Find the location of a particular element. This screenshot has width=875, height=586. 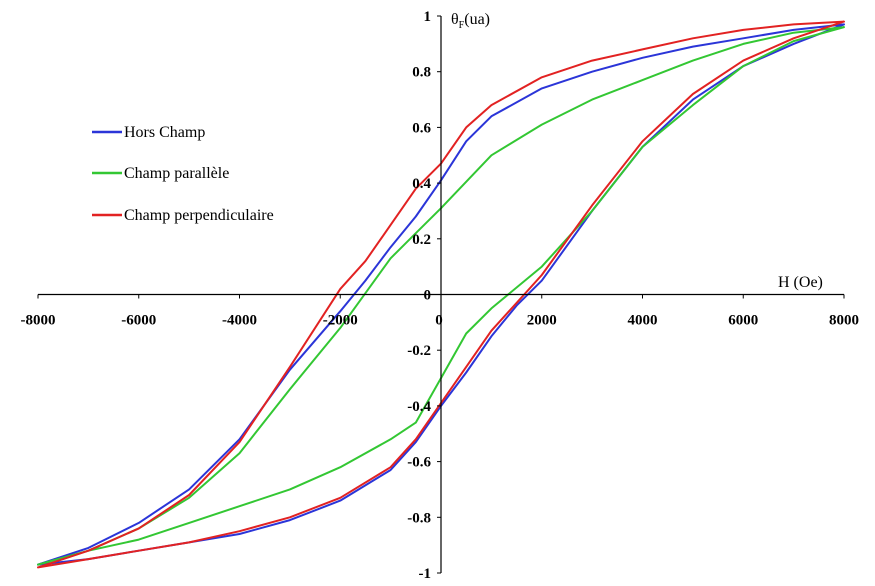

y-tick-label: -0.6 is located at coordinates (419, 463).